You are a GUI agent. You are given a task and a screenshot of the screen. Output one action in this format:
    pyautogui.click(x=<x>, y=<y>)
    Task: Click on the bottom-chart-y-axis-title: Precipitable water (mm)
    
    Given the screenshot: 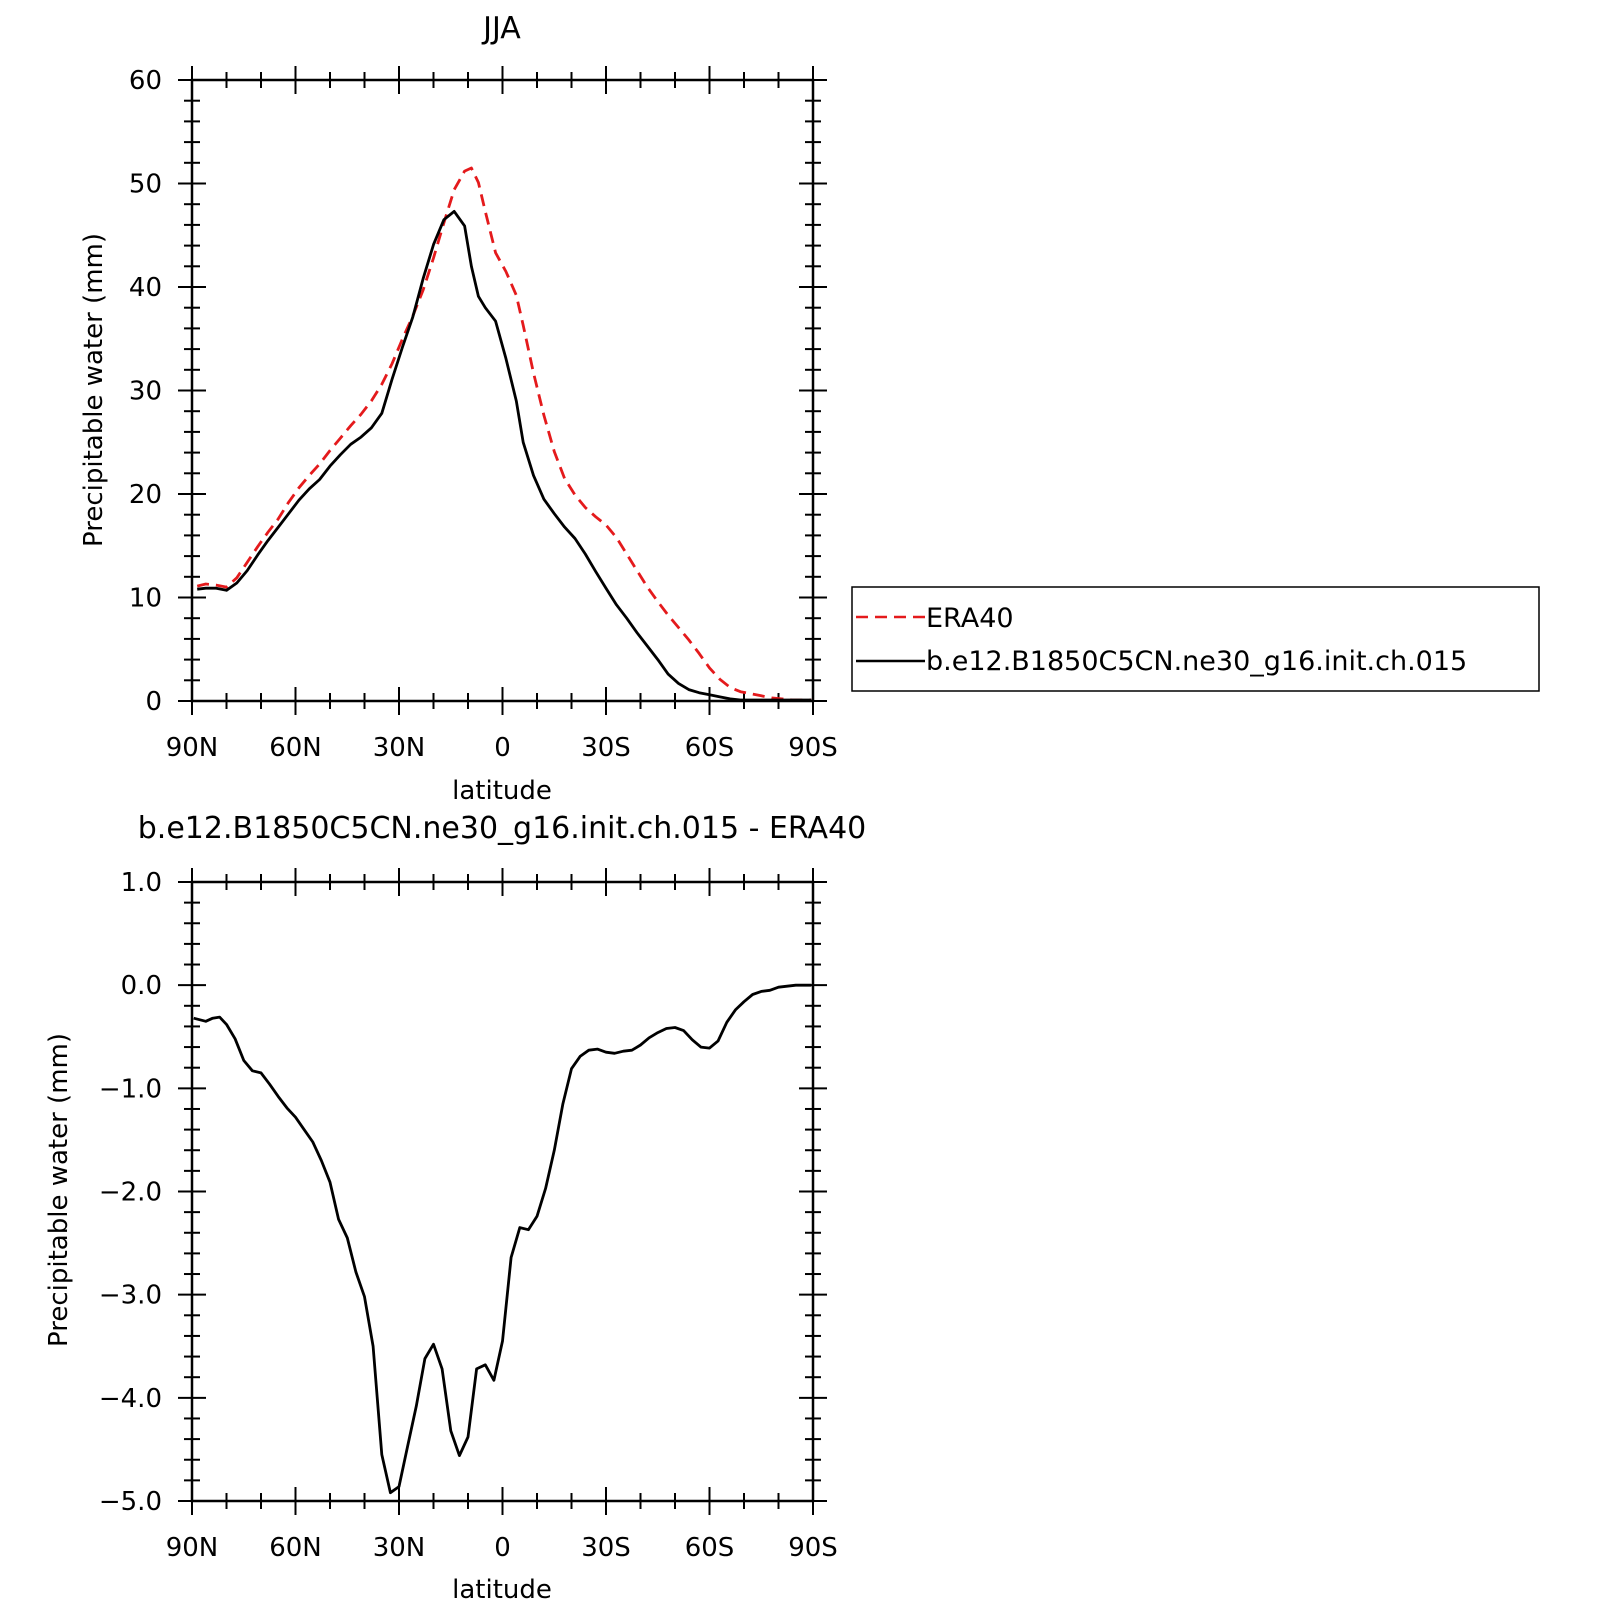 What is the action you would take?
    pyautogui.click(x=59, y=1190)
    